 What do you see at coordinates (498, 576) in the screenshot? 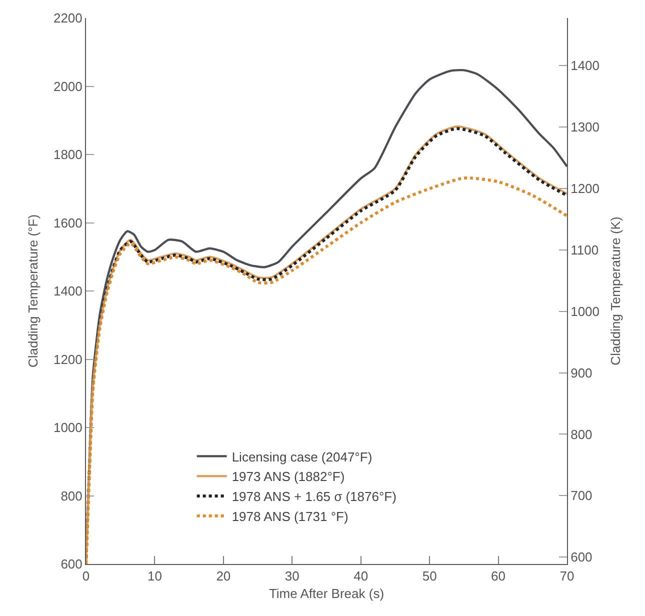
I see `x-tick-label: 60` at bounding box center [498, 576].